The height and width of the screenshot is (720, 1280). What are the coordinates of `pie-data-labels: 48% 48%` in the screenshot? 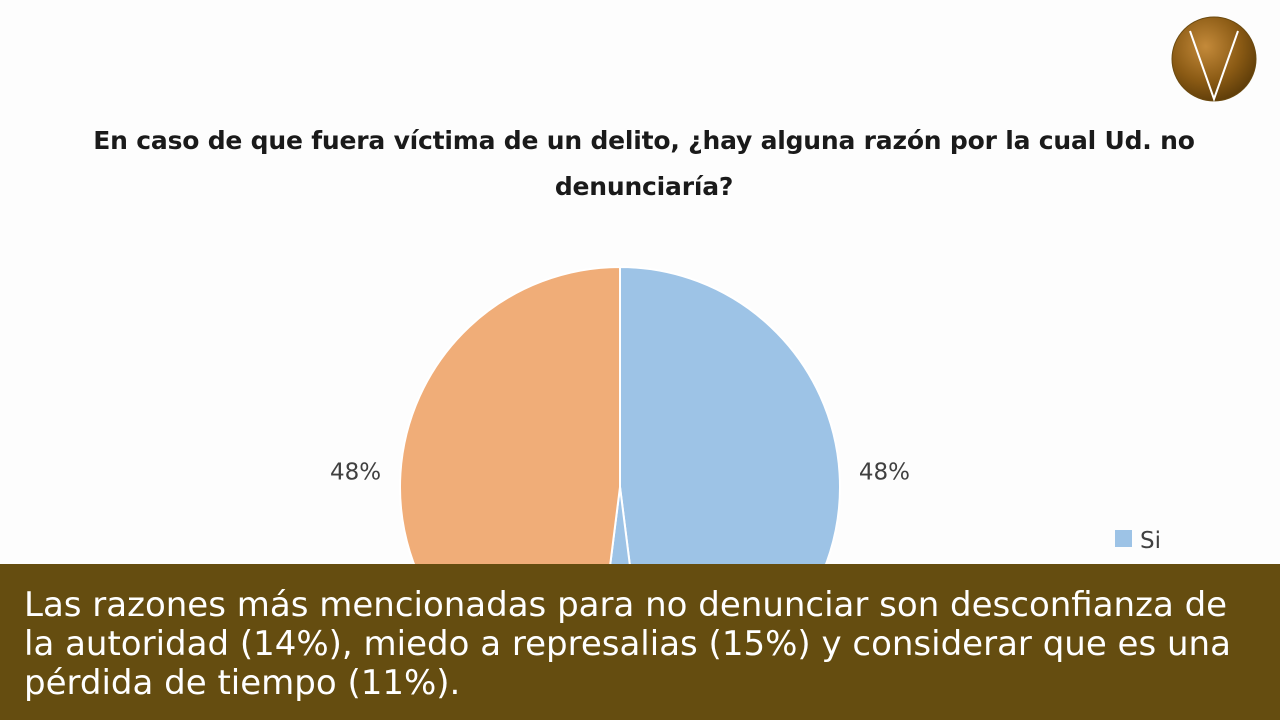 It's located at (620, 472).